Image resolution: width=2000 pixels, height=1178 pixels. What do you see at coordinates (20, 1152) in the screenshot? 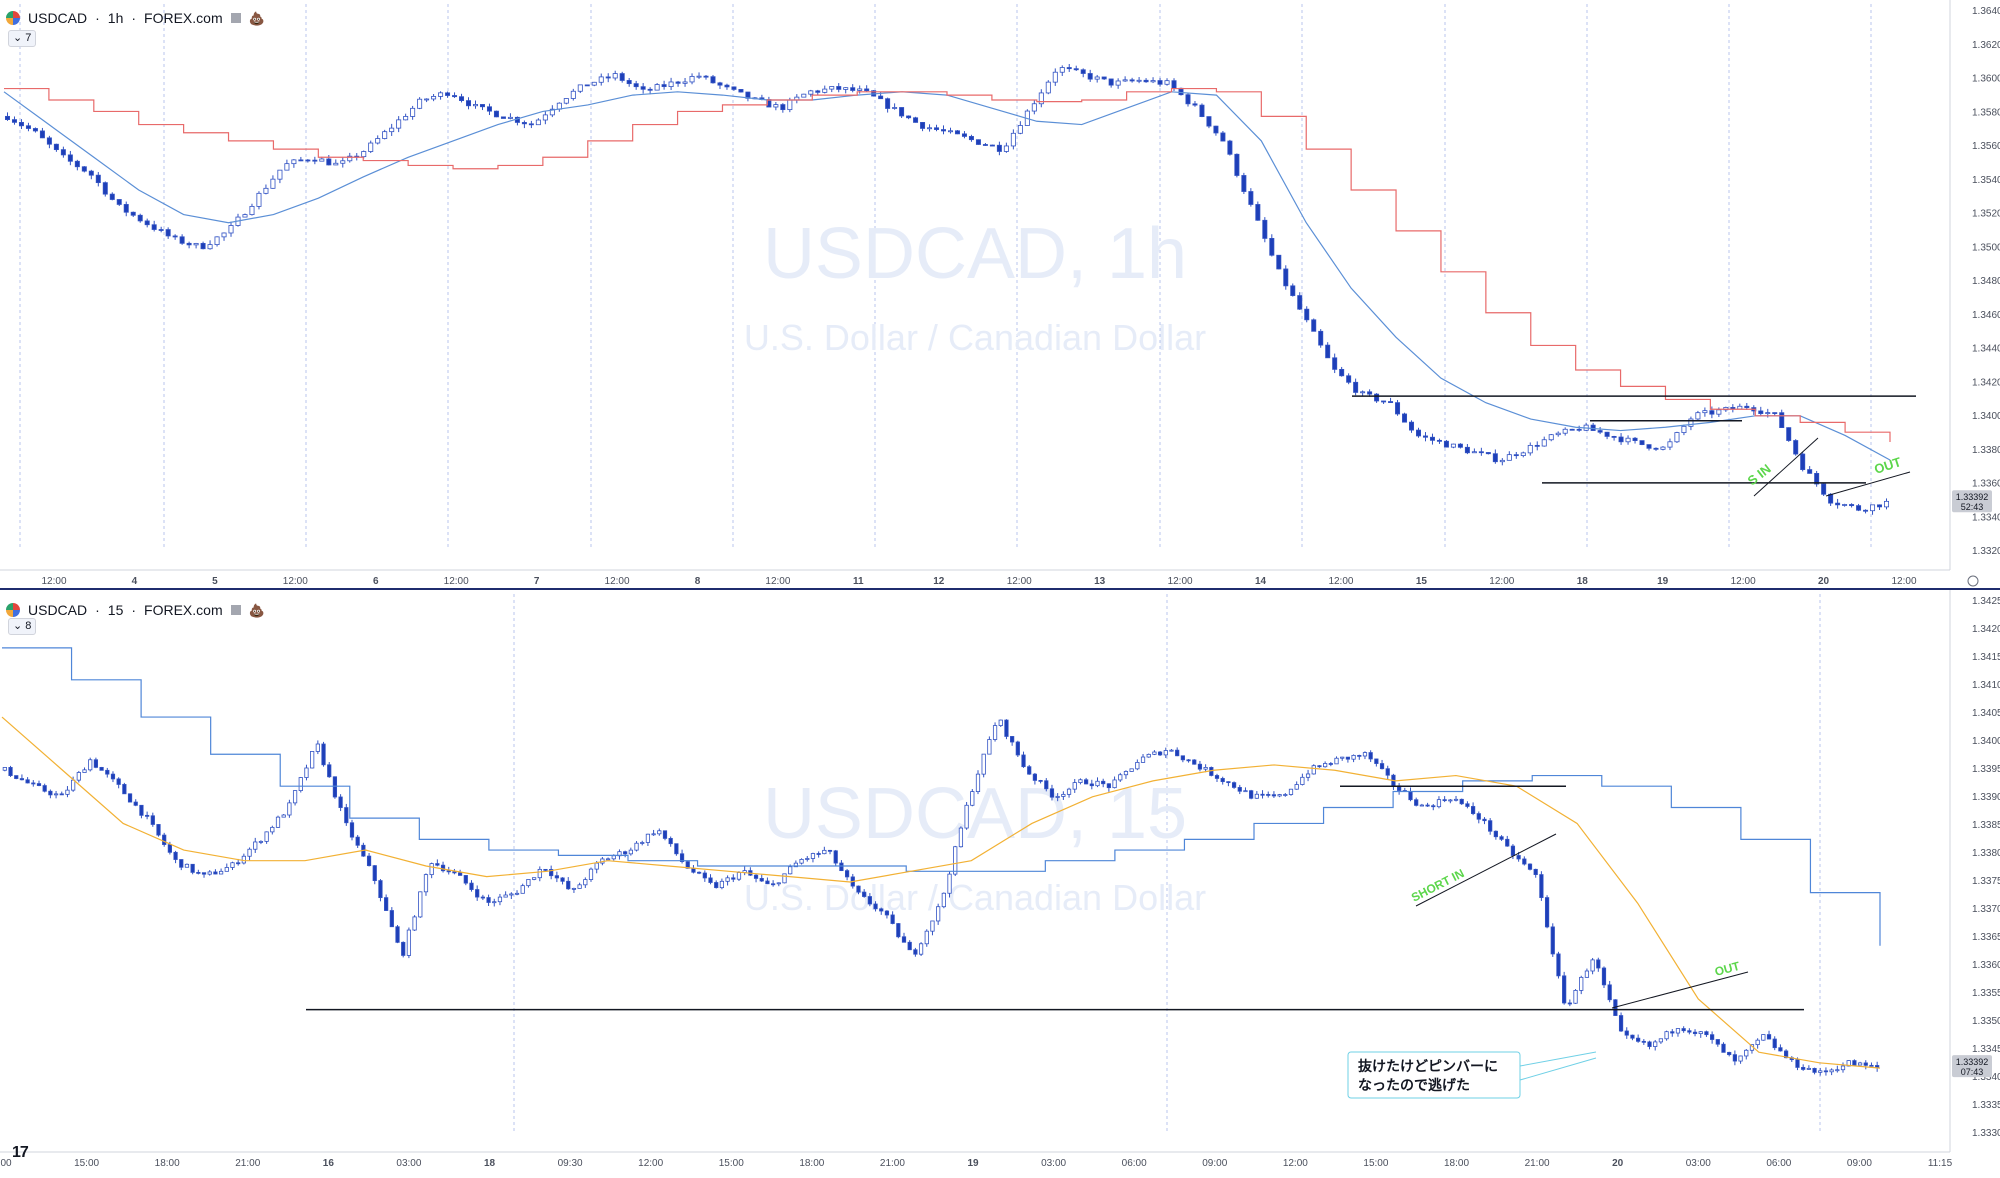
I see `tradingview-logo-icon: 17` at bounding box center [20, 1152].